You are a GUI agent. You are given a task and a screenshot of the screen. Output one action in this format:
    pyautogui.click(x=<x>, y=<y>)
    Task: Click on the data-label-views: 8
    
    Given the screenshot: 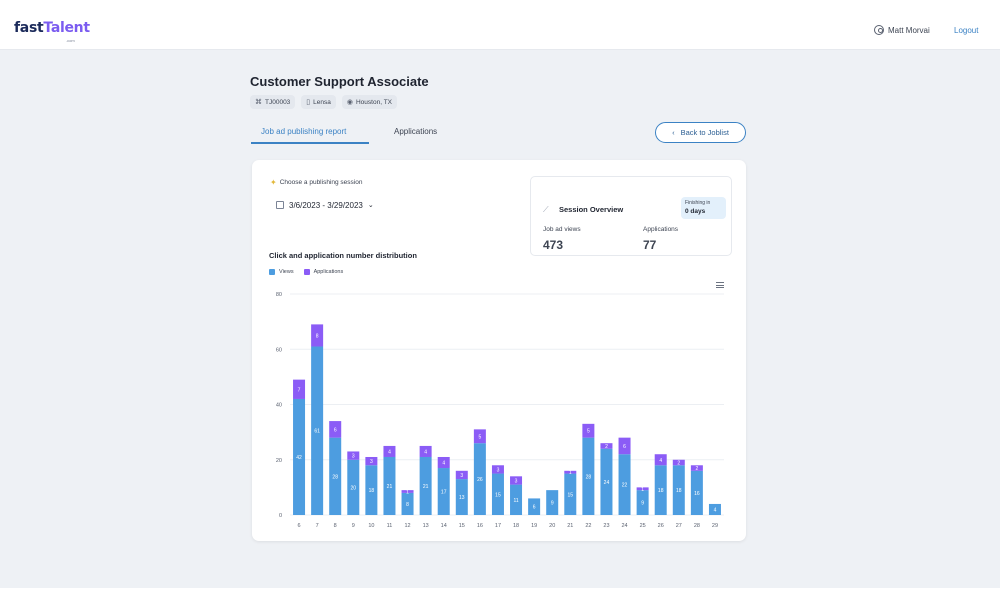 What is the action you would take?
    pyautogui.click(x=407, y=505)
    